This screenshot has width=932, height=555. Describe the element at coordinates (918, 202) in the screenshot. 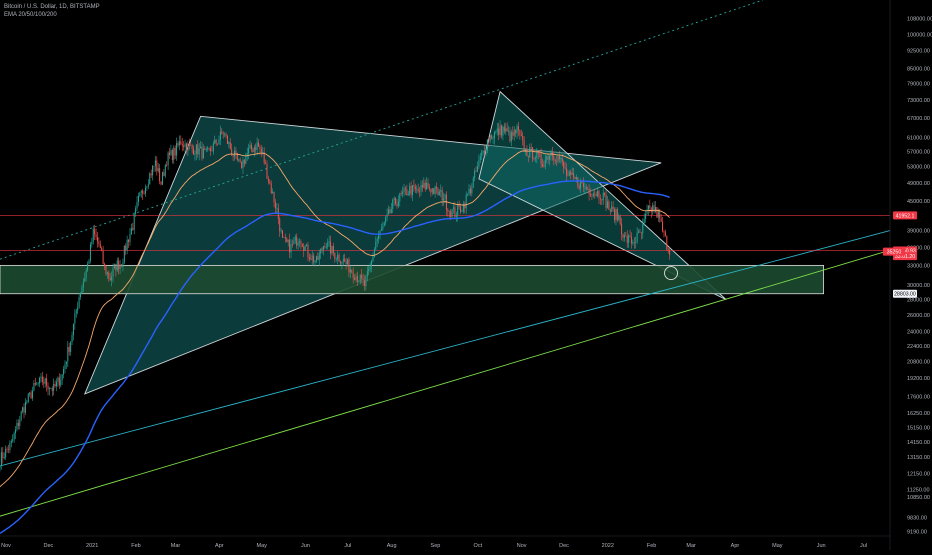

I see `y-tick-label: 45000.00` at that location.